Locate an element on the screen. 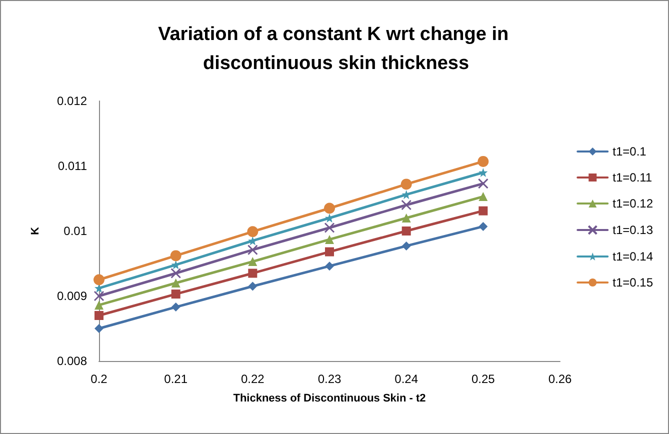 This screenshot has height=434, width=669. x-tick-label: 0.23 is located at coordinates (330, 379).